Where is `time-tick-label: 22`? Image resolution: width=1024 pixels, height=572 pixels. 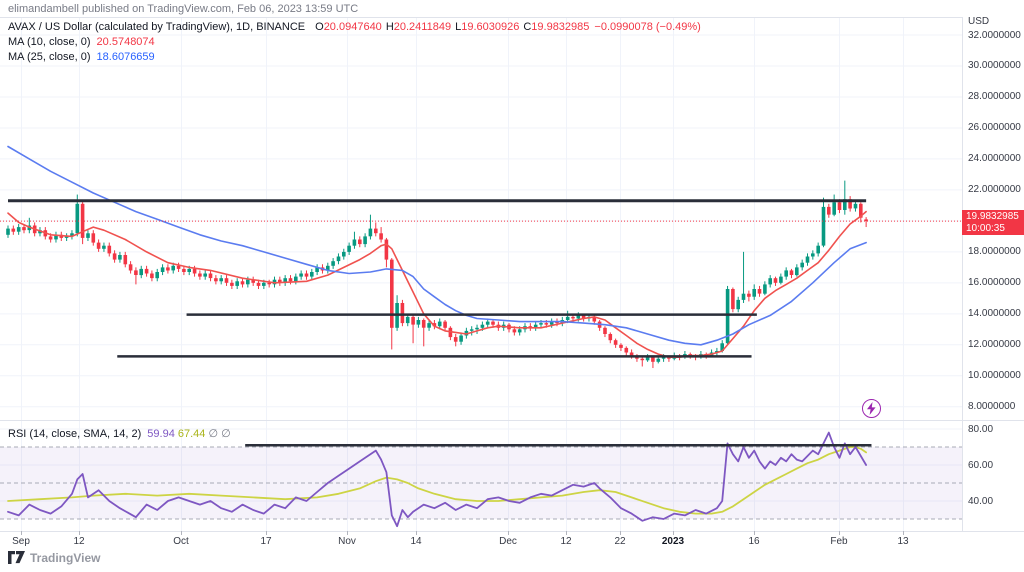 time-tick-label: 22 is located at coordinates (620, 541).